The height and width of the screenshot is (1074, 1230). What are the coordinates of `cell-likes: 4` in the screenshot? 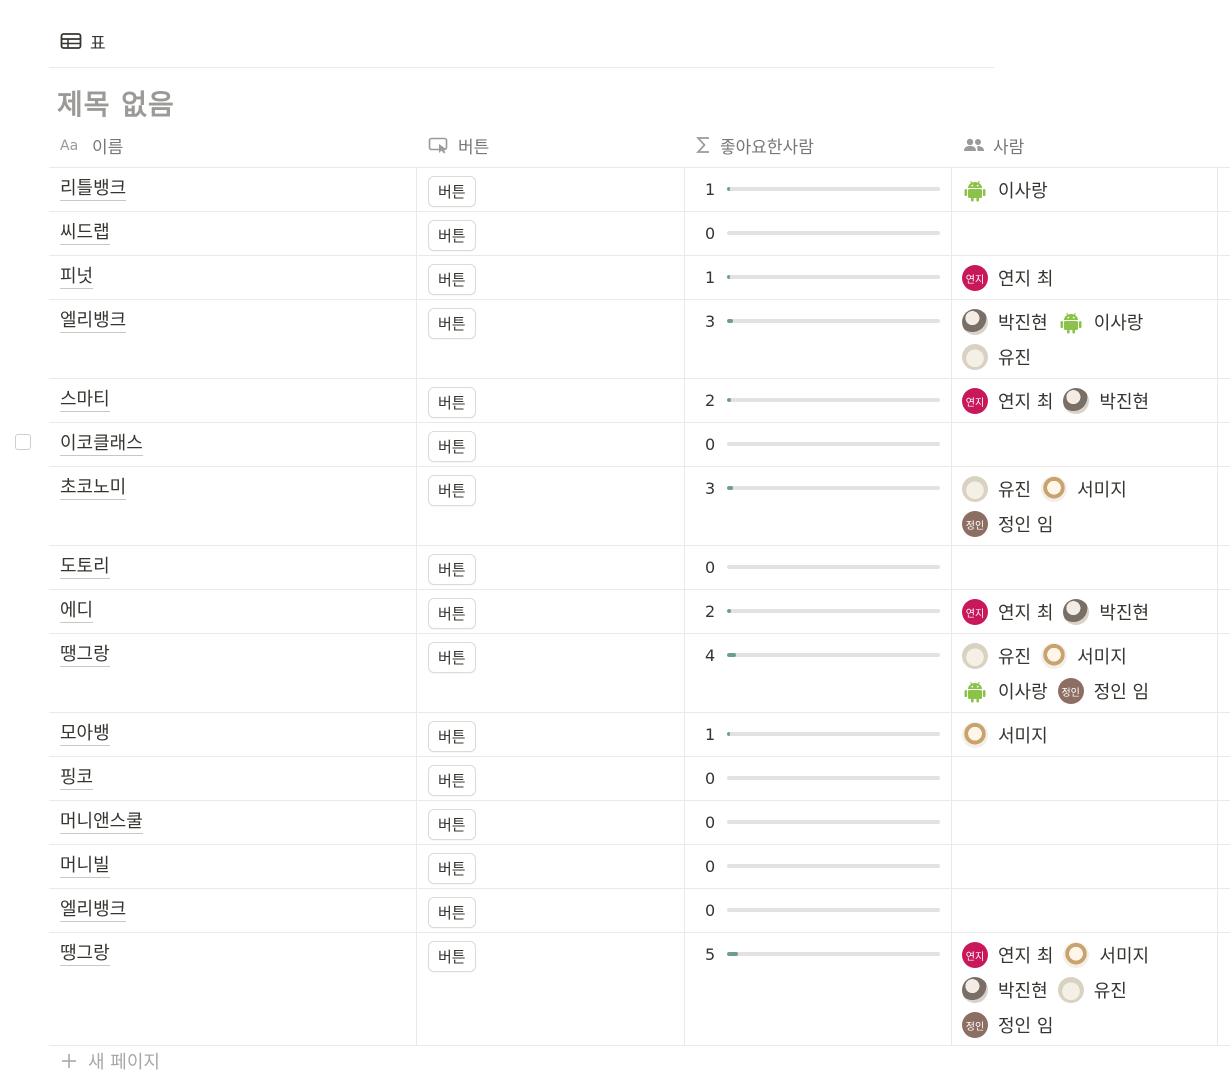 It's located at (818, 673).